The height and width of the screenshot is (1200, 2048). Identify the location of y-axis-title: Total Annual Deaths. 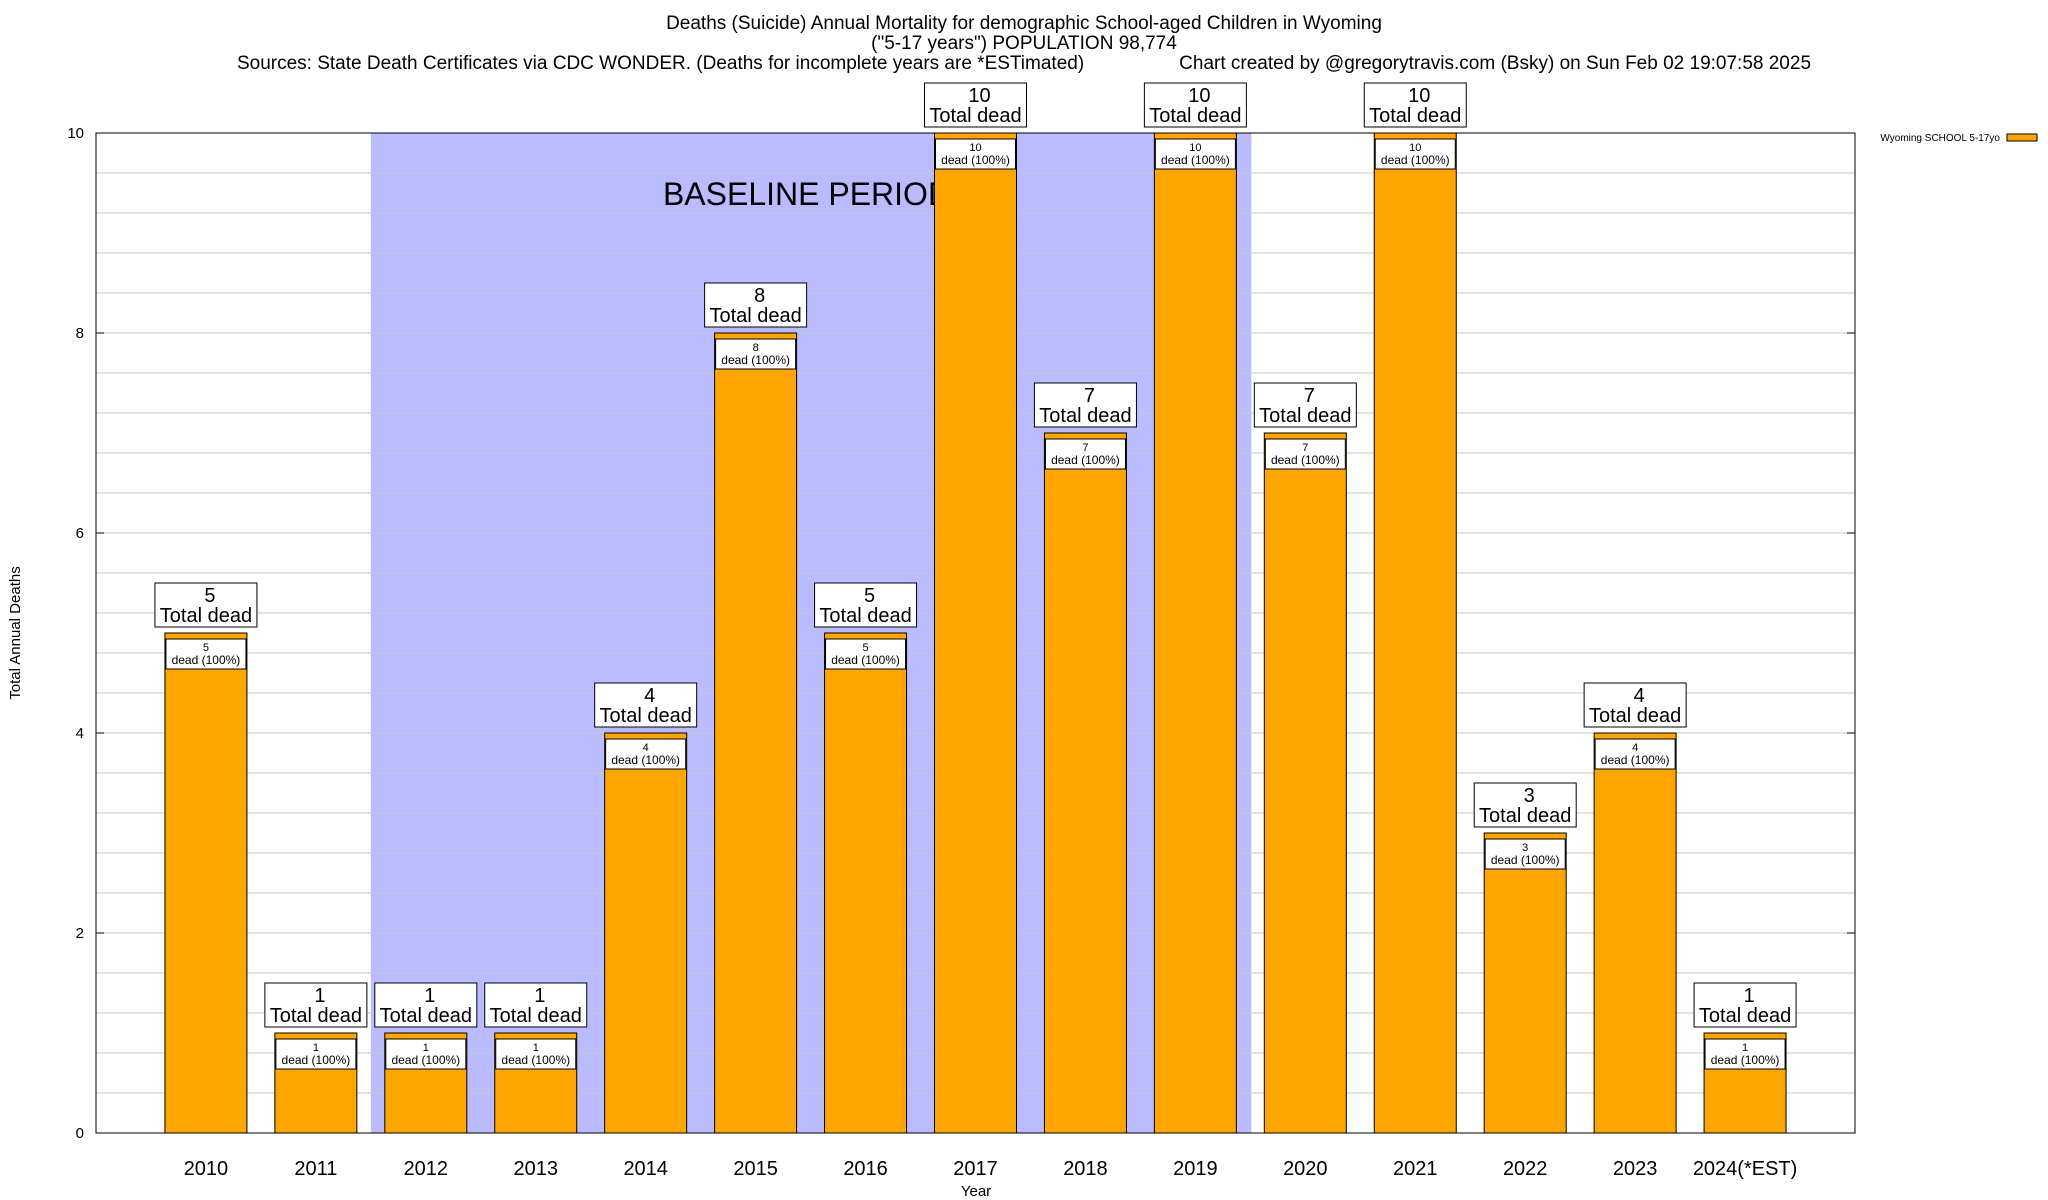
(15, 632).